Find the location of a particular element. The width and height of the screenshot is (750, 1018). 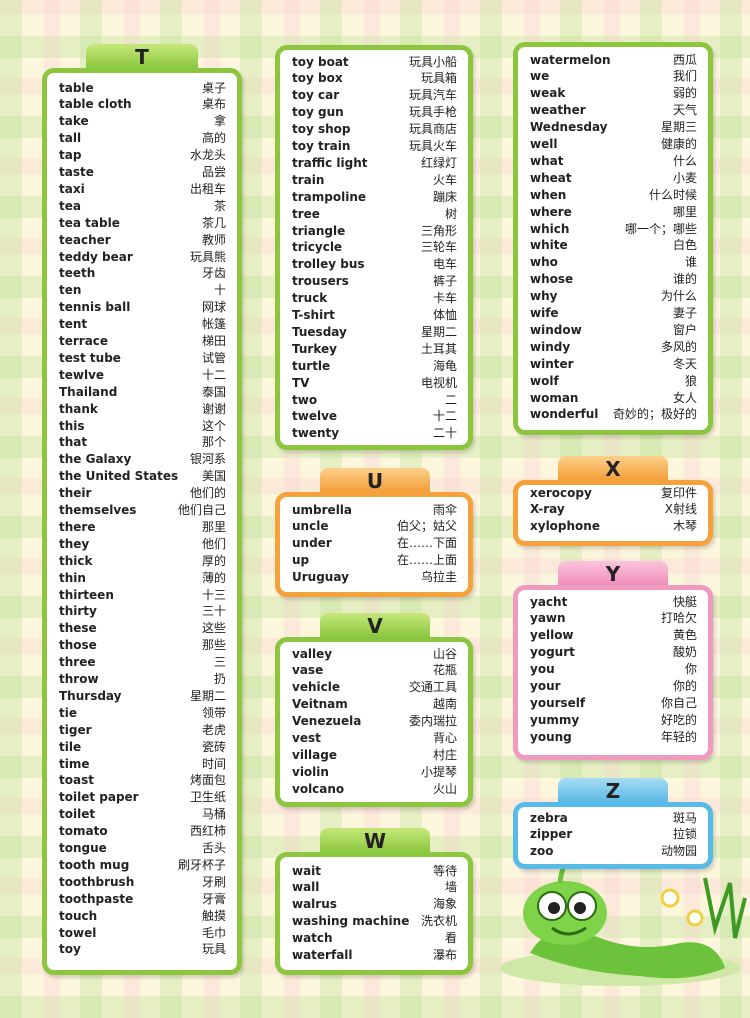

chinese-meaning: 玩具火车 is located at coordinates (432, 146).